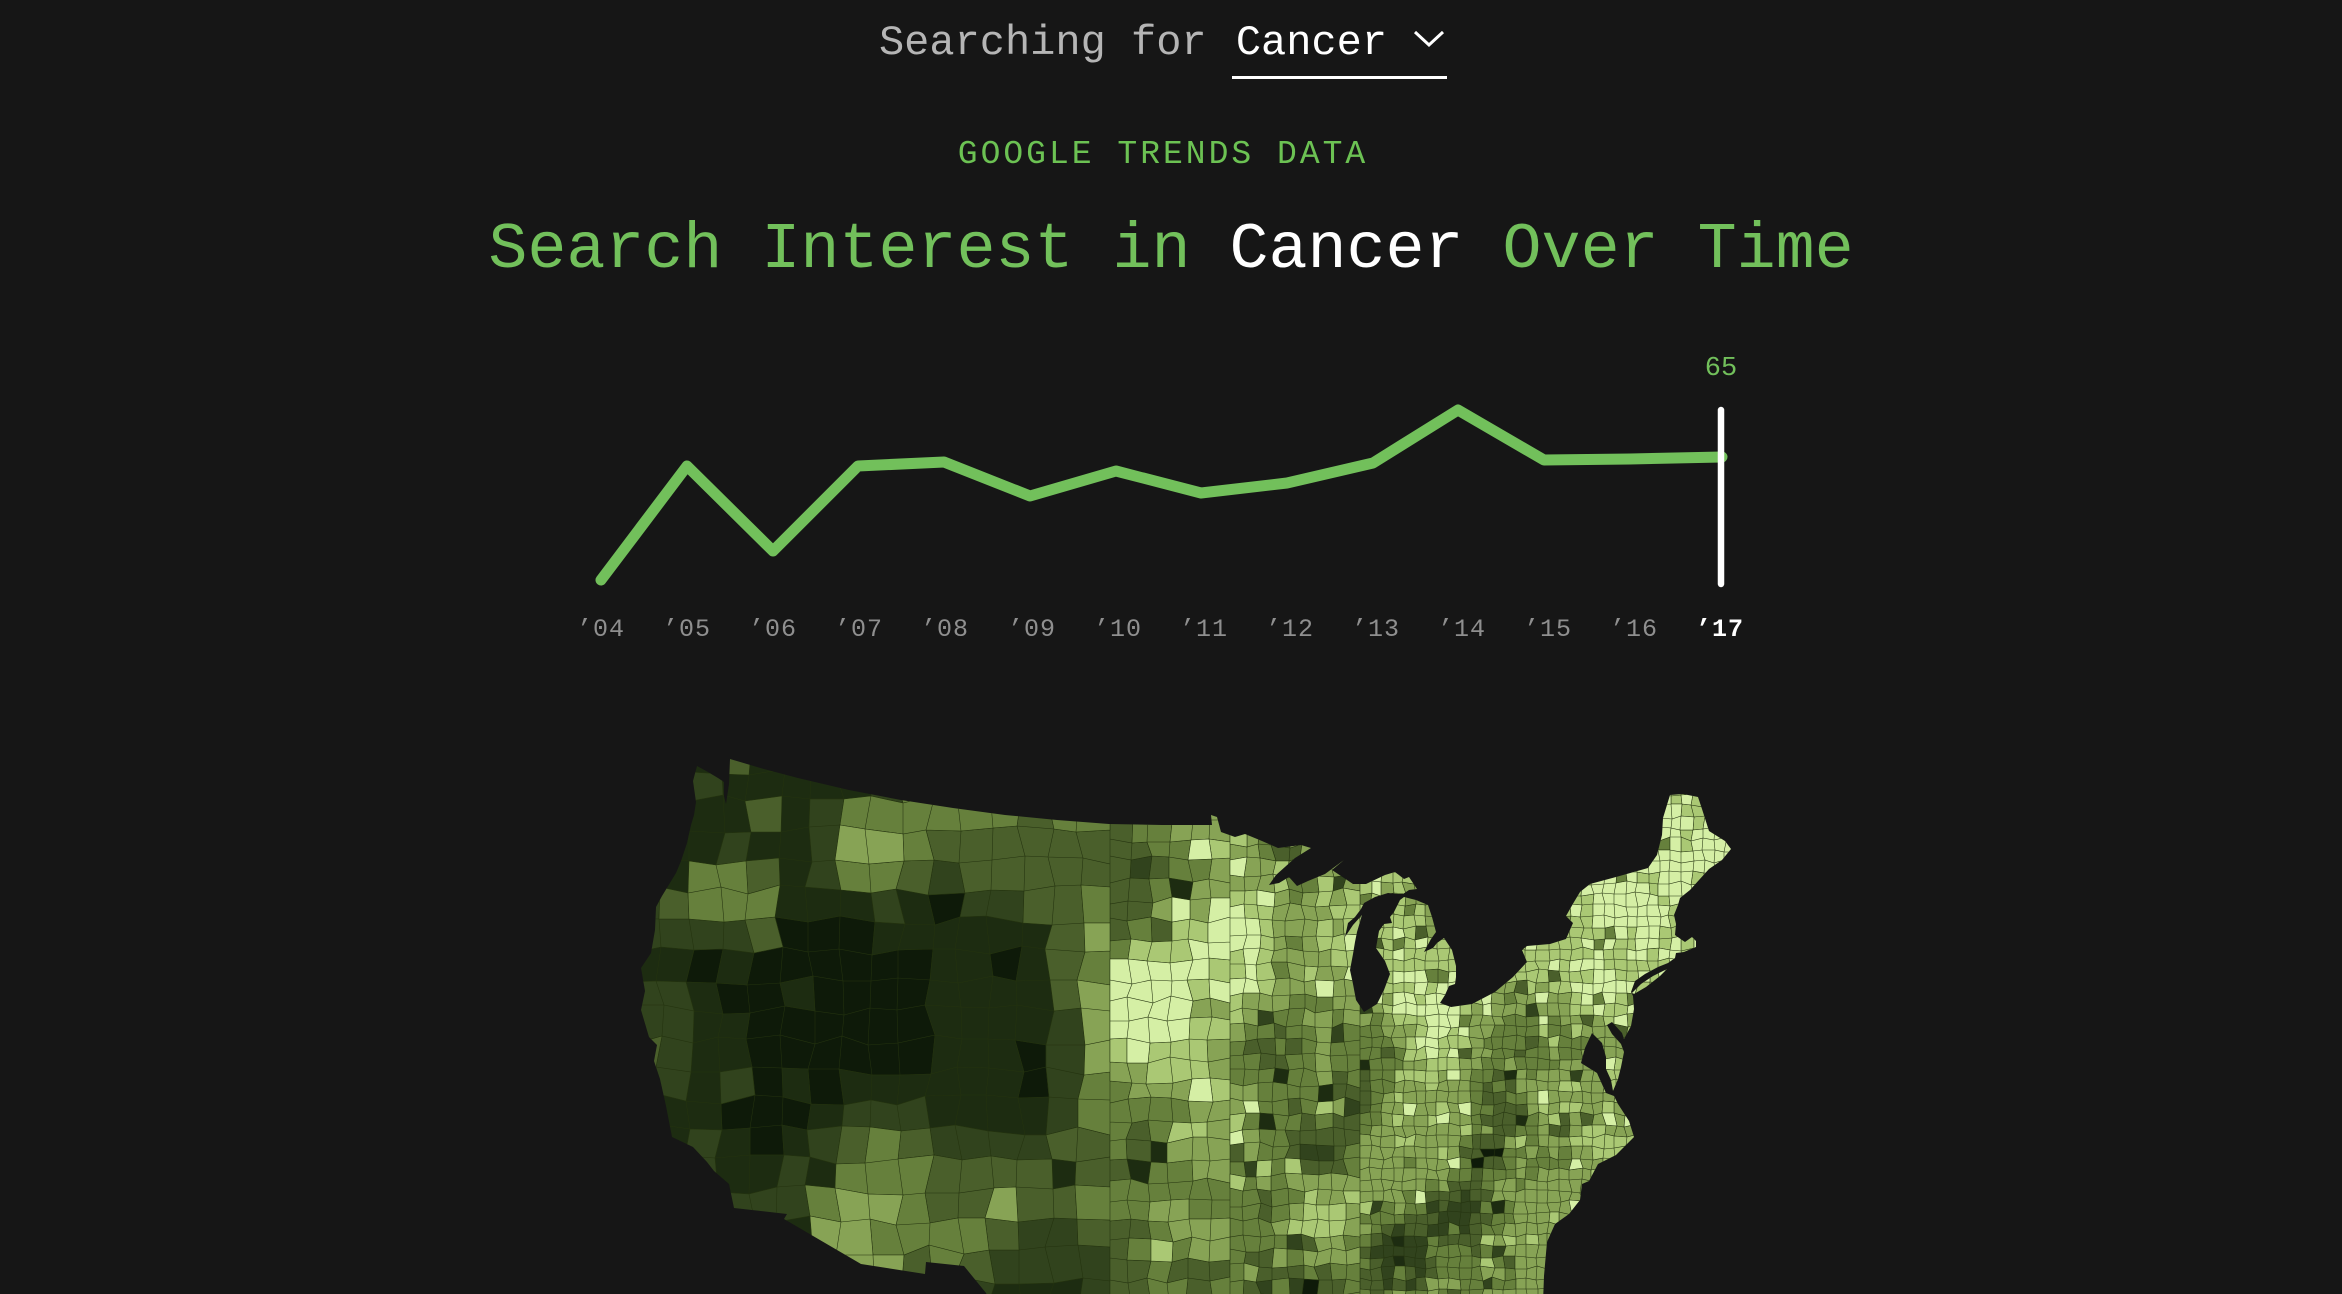 The width and height of the screenshot is (2342, 1294). Describe the element at coordinates (859, 629) in the screenshot. I see `svg-text: ’07` at that location.